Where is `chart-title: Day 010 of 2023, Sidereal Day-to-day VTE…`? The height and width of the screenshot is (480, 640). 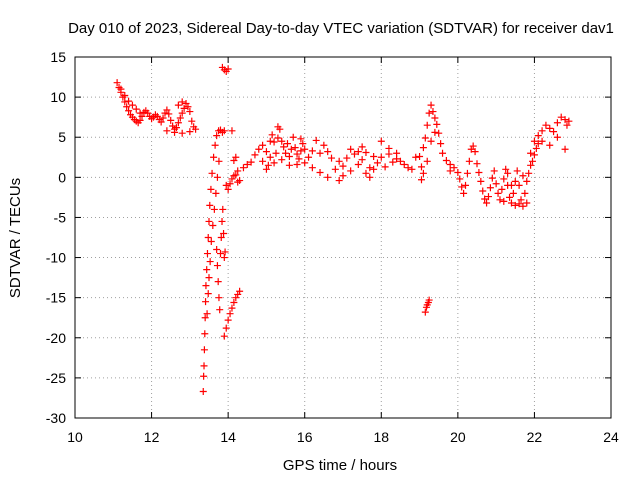 chart-title: Day 010 of 2023, Sidereal Day-to-day VTE… is located at coordinates (341, 28).